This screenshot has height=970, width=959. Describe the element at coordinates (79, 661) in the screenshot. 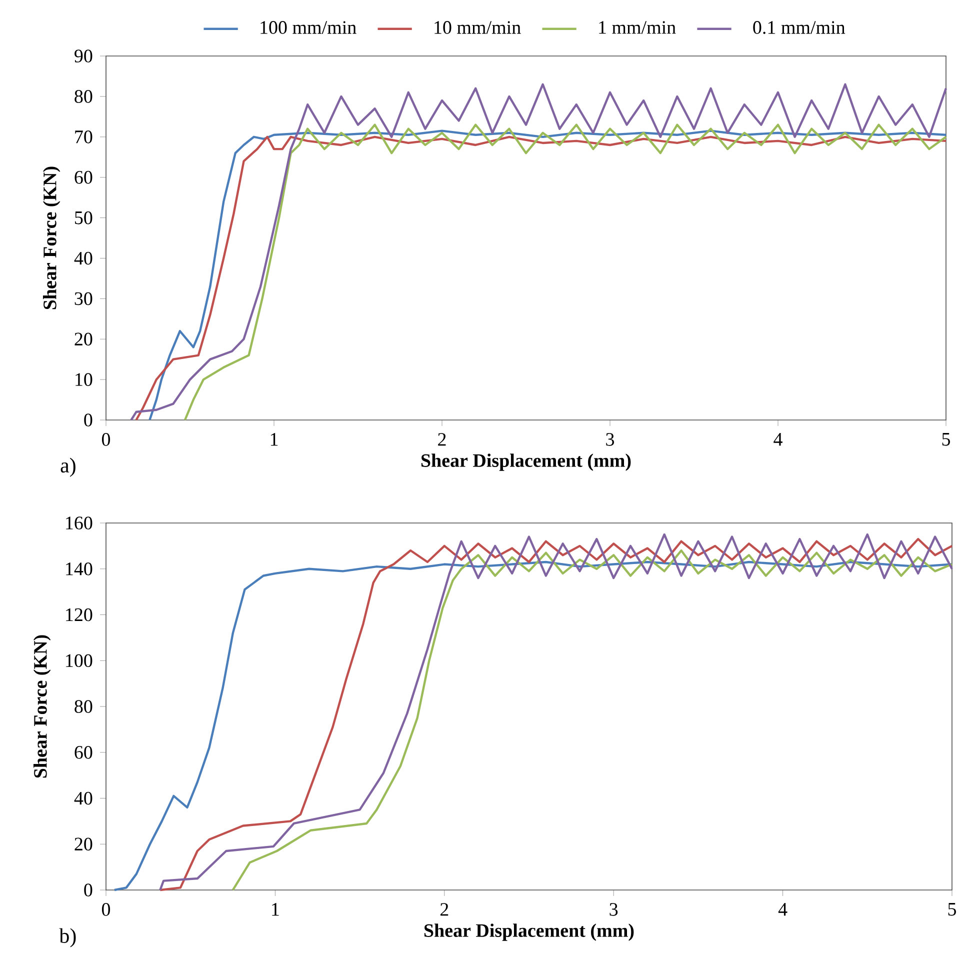

I see `y-tick-label: 100` at that location.